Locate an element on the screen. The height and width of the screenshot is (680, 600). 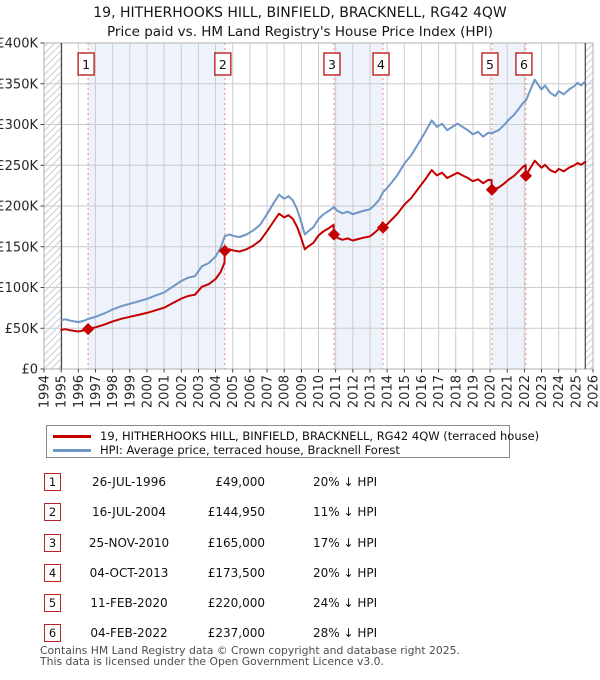
sale-vs-hpi: 17% ↓ HPI is located at coordinates (345, 542).